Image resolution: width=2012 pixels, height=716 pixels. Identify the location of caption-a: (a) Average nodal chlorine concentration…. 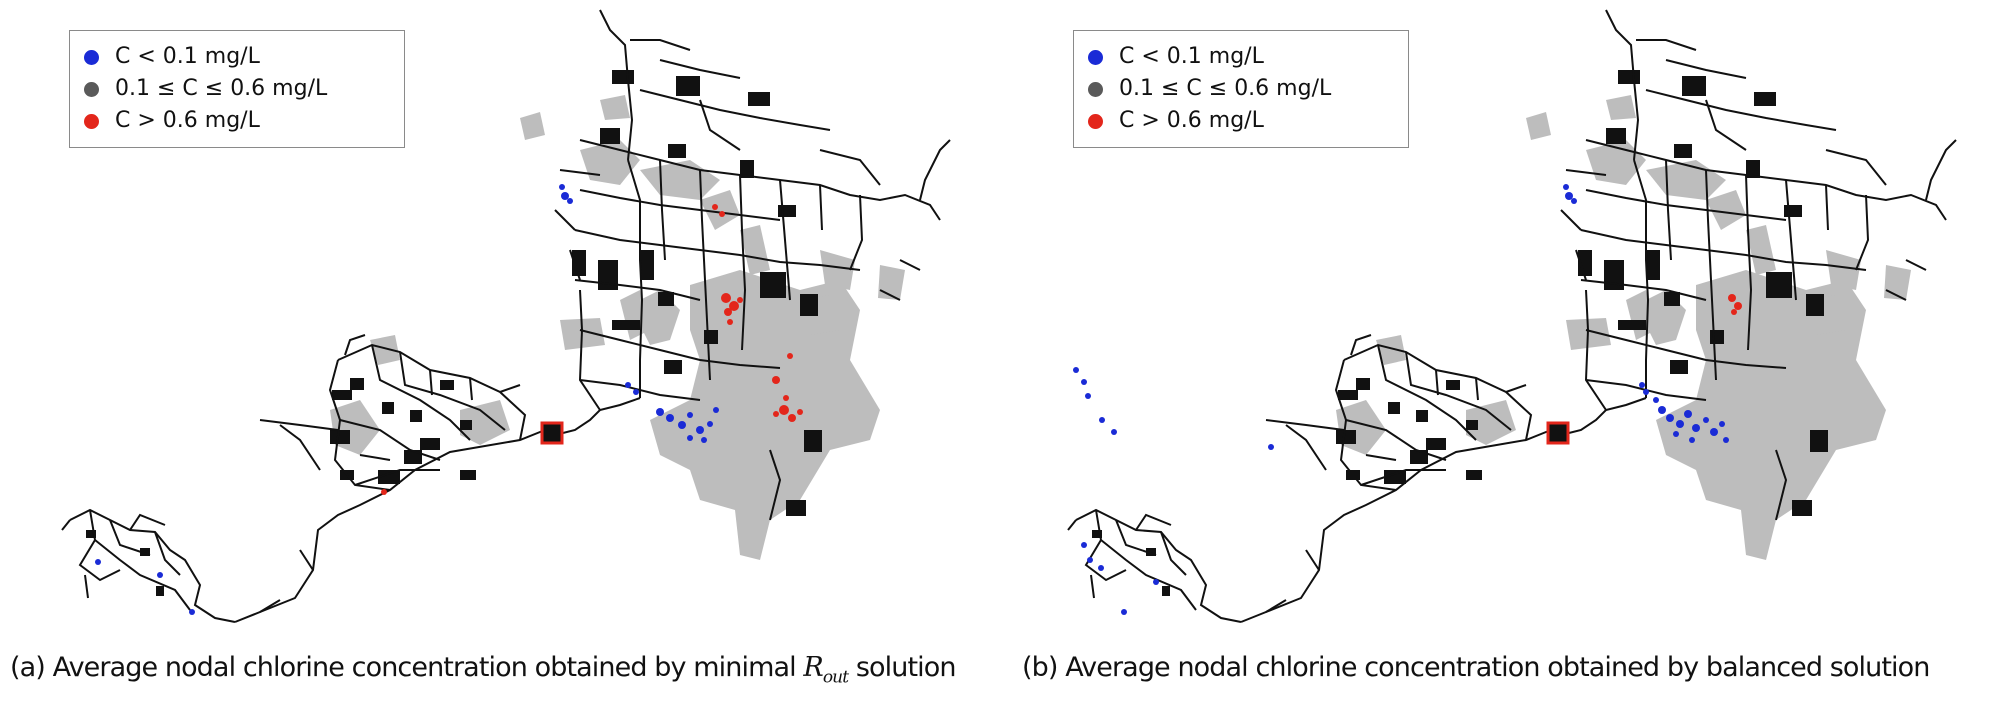
(483, 669).